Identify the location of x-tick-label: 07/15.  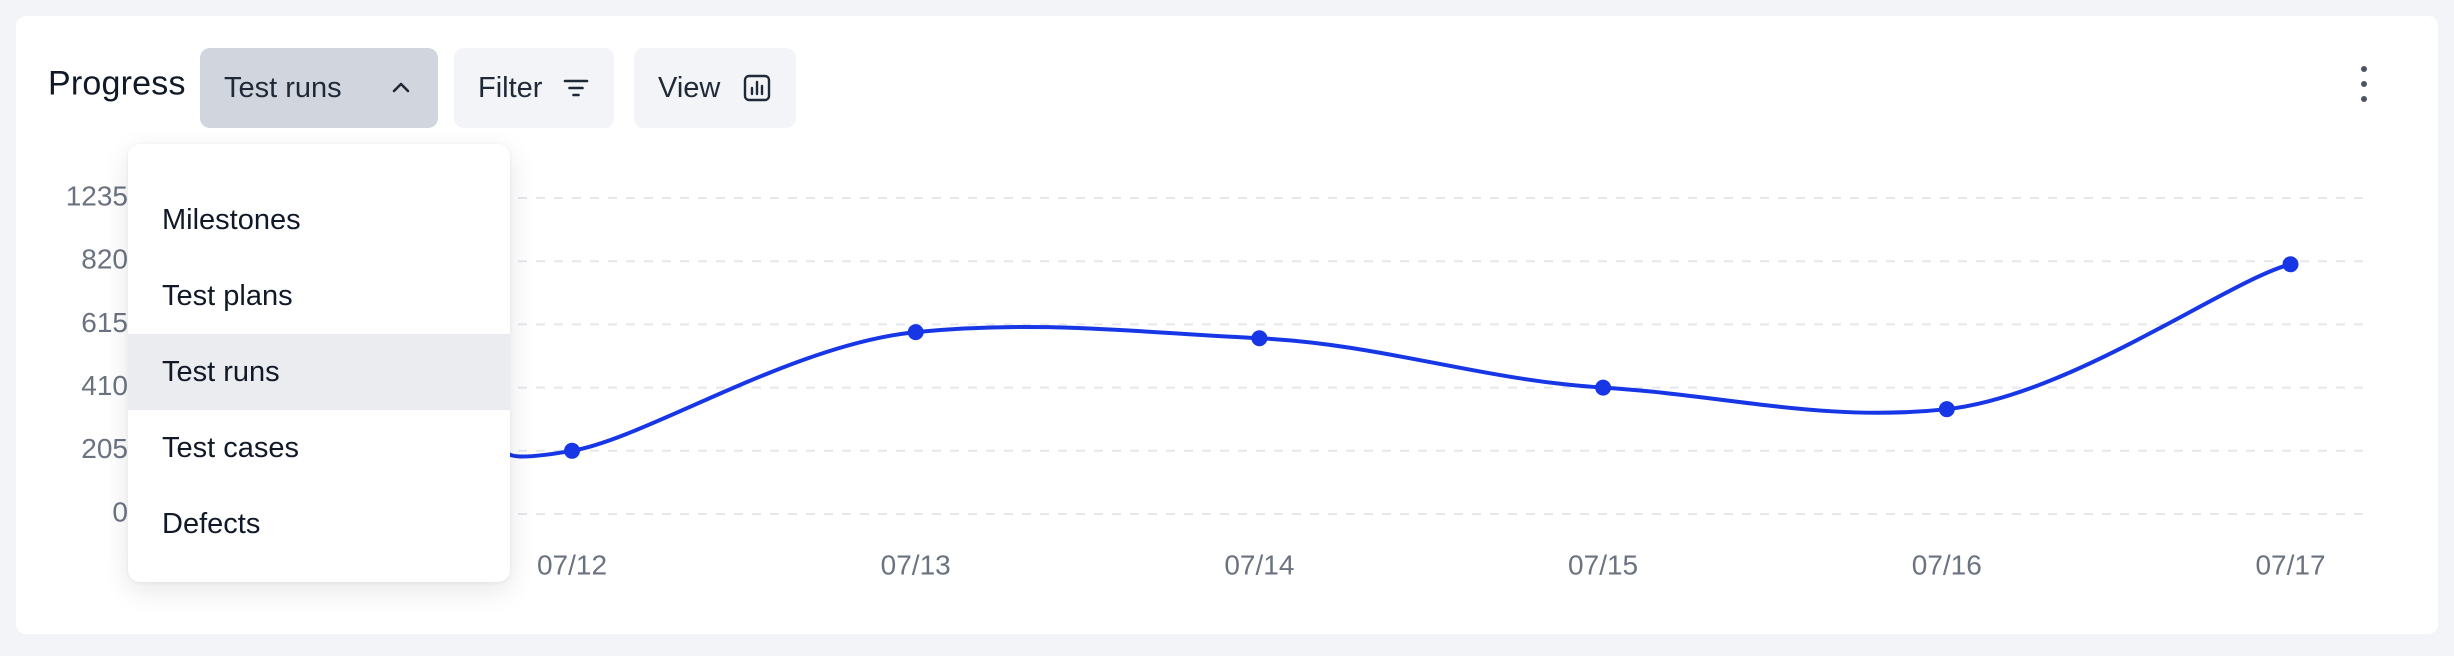
(1603, 564).